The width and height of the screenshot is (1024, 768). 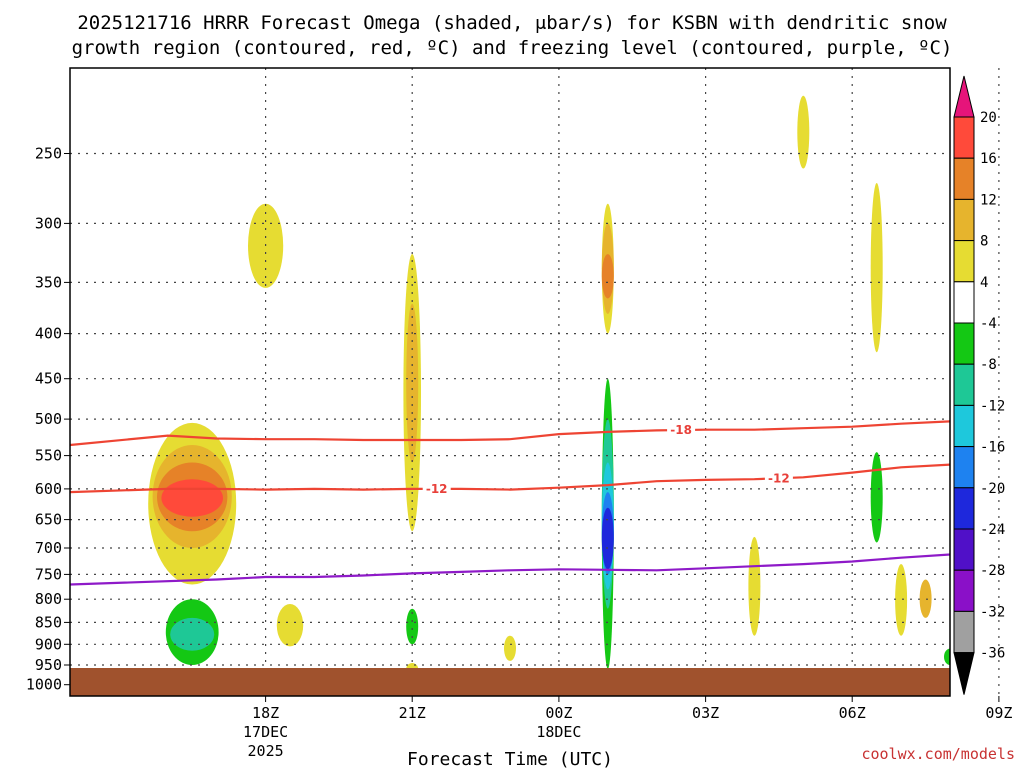 I want to click on contour-label-1-1: -12, so click(x=779, y=478).